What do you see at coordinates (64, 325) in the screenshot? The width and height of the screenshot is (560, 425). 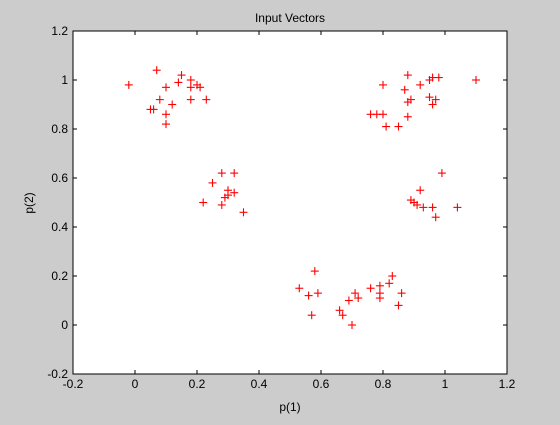 I see `y-tick-label: 0` at bounding box center [64, 325].